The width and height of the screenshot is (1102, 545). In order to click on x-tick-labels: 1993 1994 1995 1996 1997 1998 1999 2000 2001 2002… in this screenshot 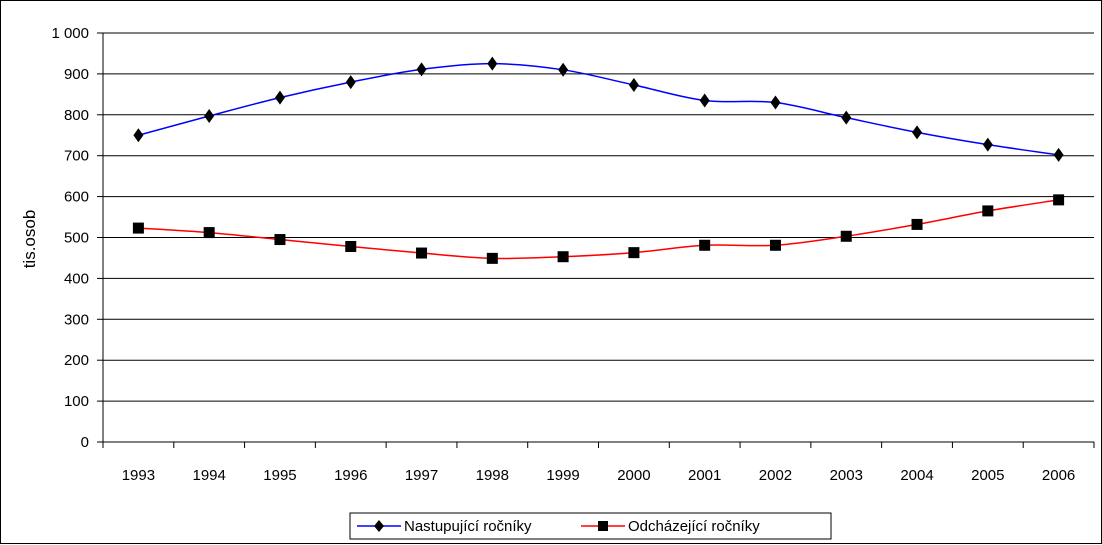, I will do `click(599, 475)`.